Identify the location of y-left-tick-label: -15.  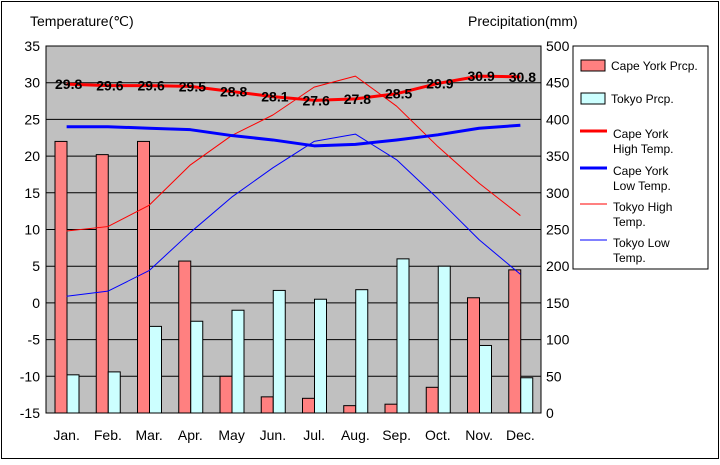
(30, 413).